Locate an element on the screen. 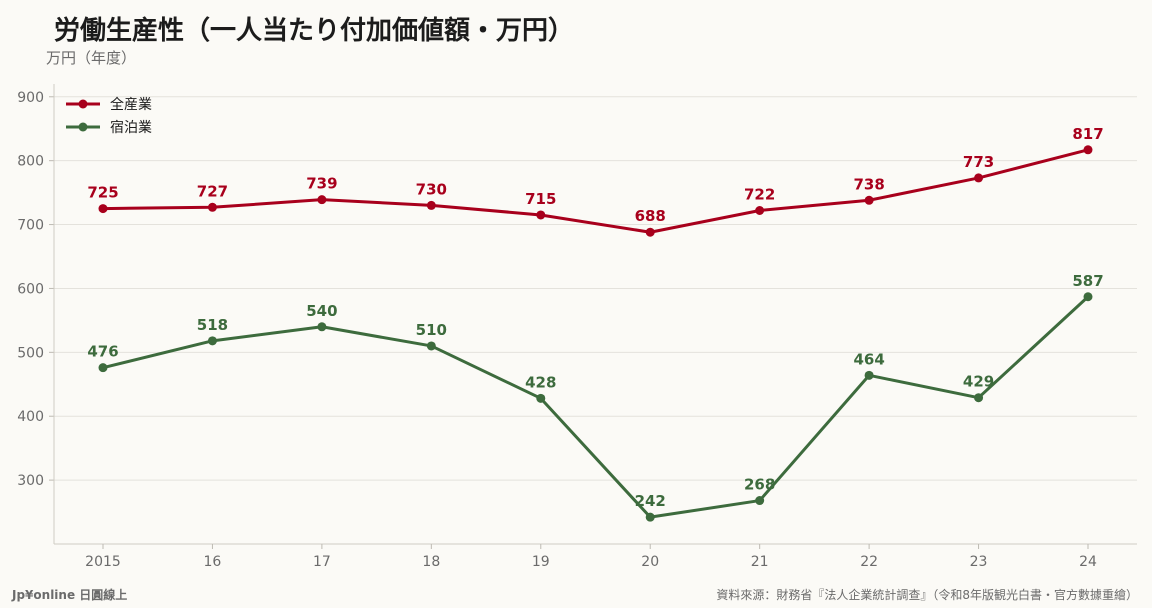  legend-label: 全産業 is located at coordinates (131, 104).